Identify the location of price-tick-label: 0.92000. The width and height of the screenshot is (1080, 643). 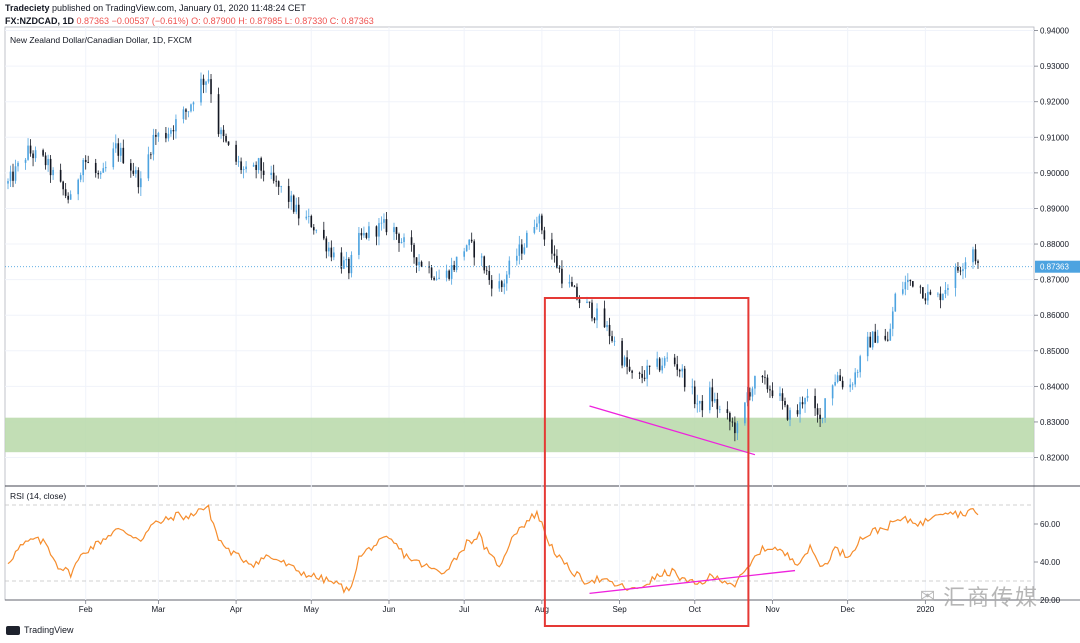
(1054, 102).